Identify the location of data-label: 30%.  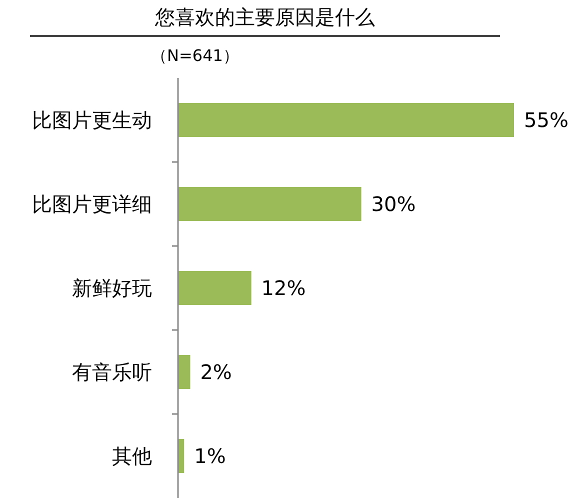
(393, 204).